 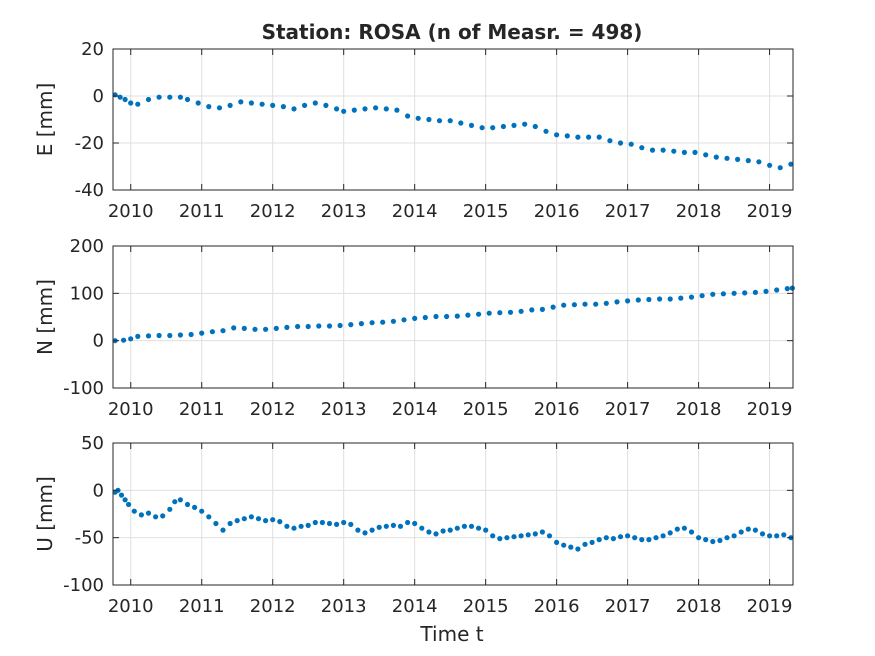 I want to click on y-tick-label: -20, so click(x=89, y=143).